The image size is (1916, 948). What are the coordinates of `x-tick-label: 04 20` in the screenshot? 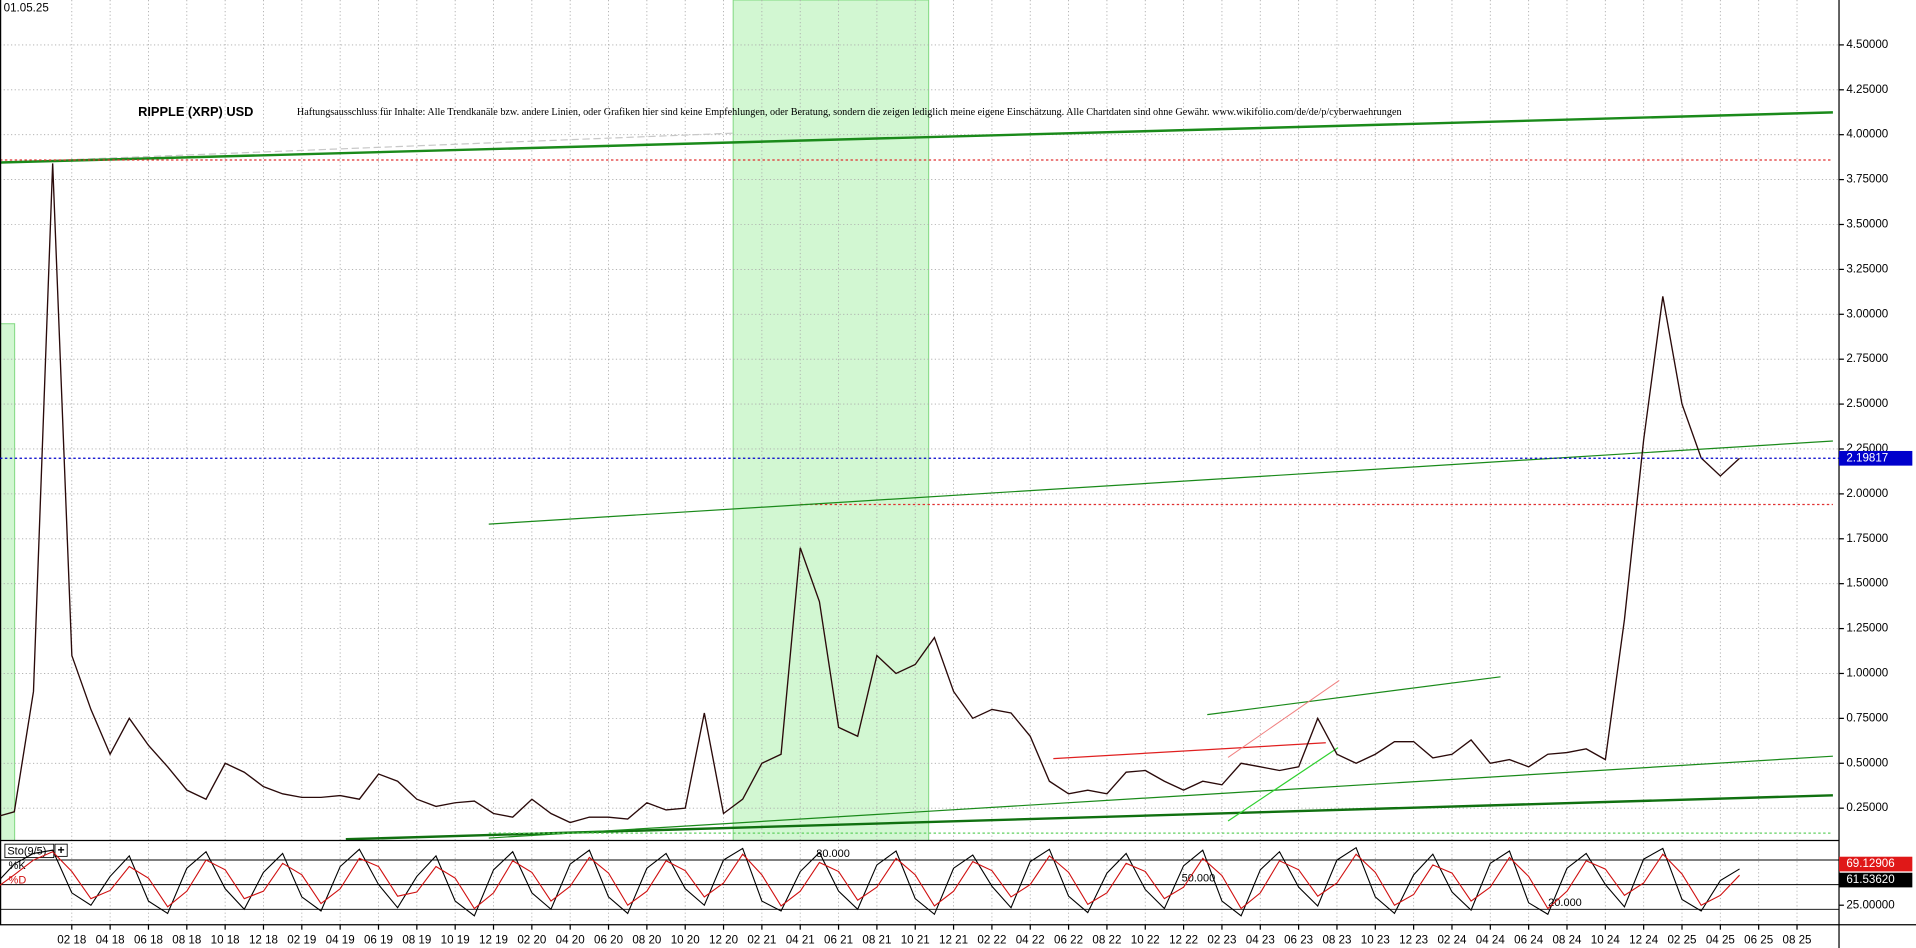 It's located at (570, 940).